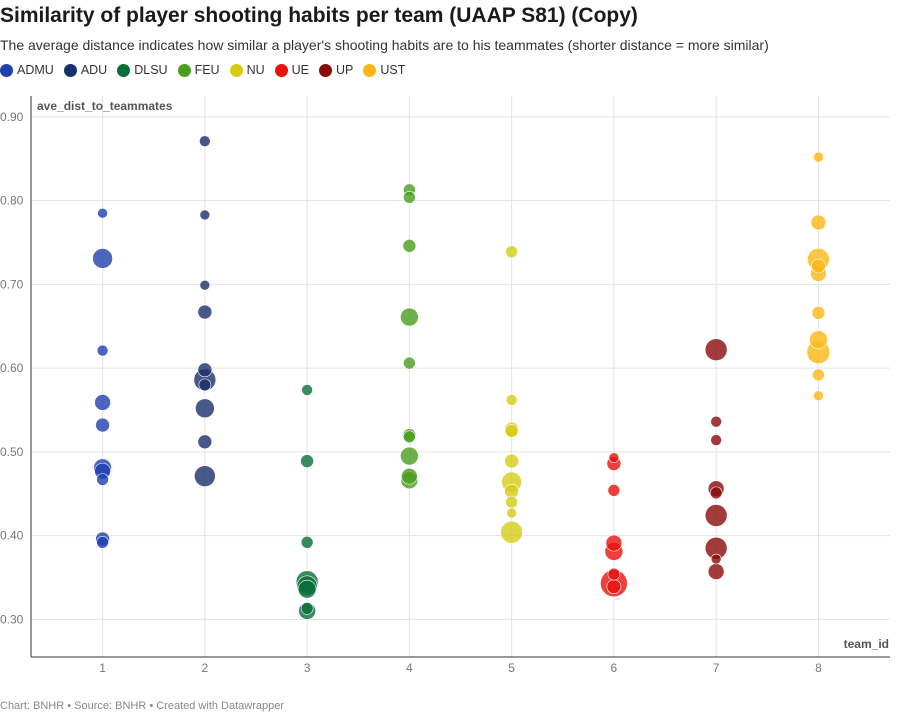 This screenshot has width=900, height=720. Describe the element at coordinates (345, 70) in the screenshot. I see `legend-label: UP` at that location.